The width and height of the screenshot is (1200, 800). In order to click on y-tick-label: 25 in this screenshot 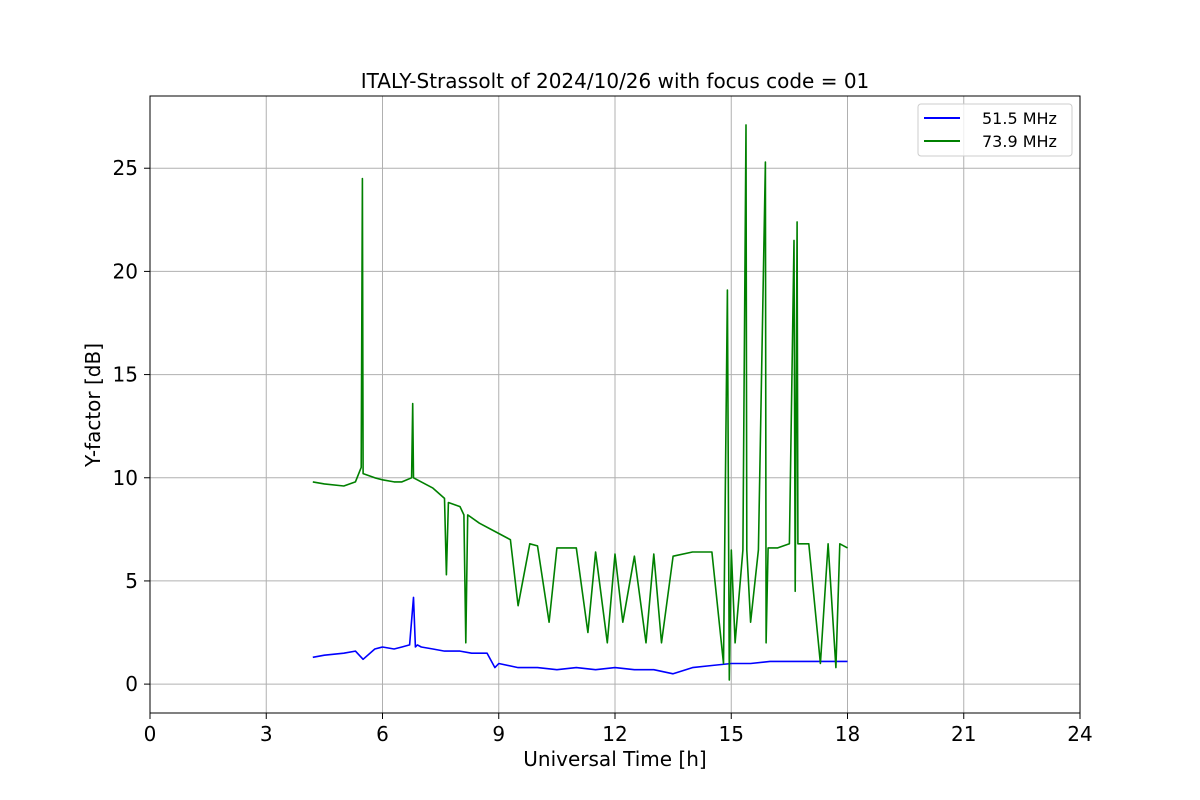, I will do `click(125, 168)`.